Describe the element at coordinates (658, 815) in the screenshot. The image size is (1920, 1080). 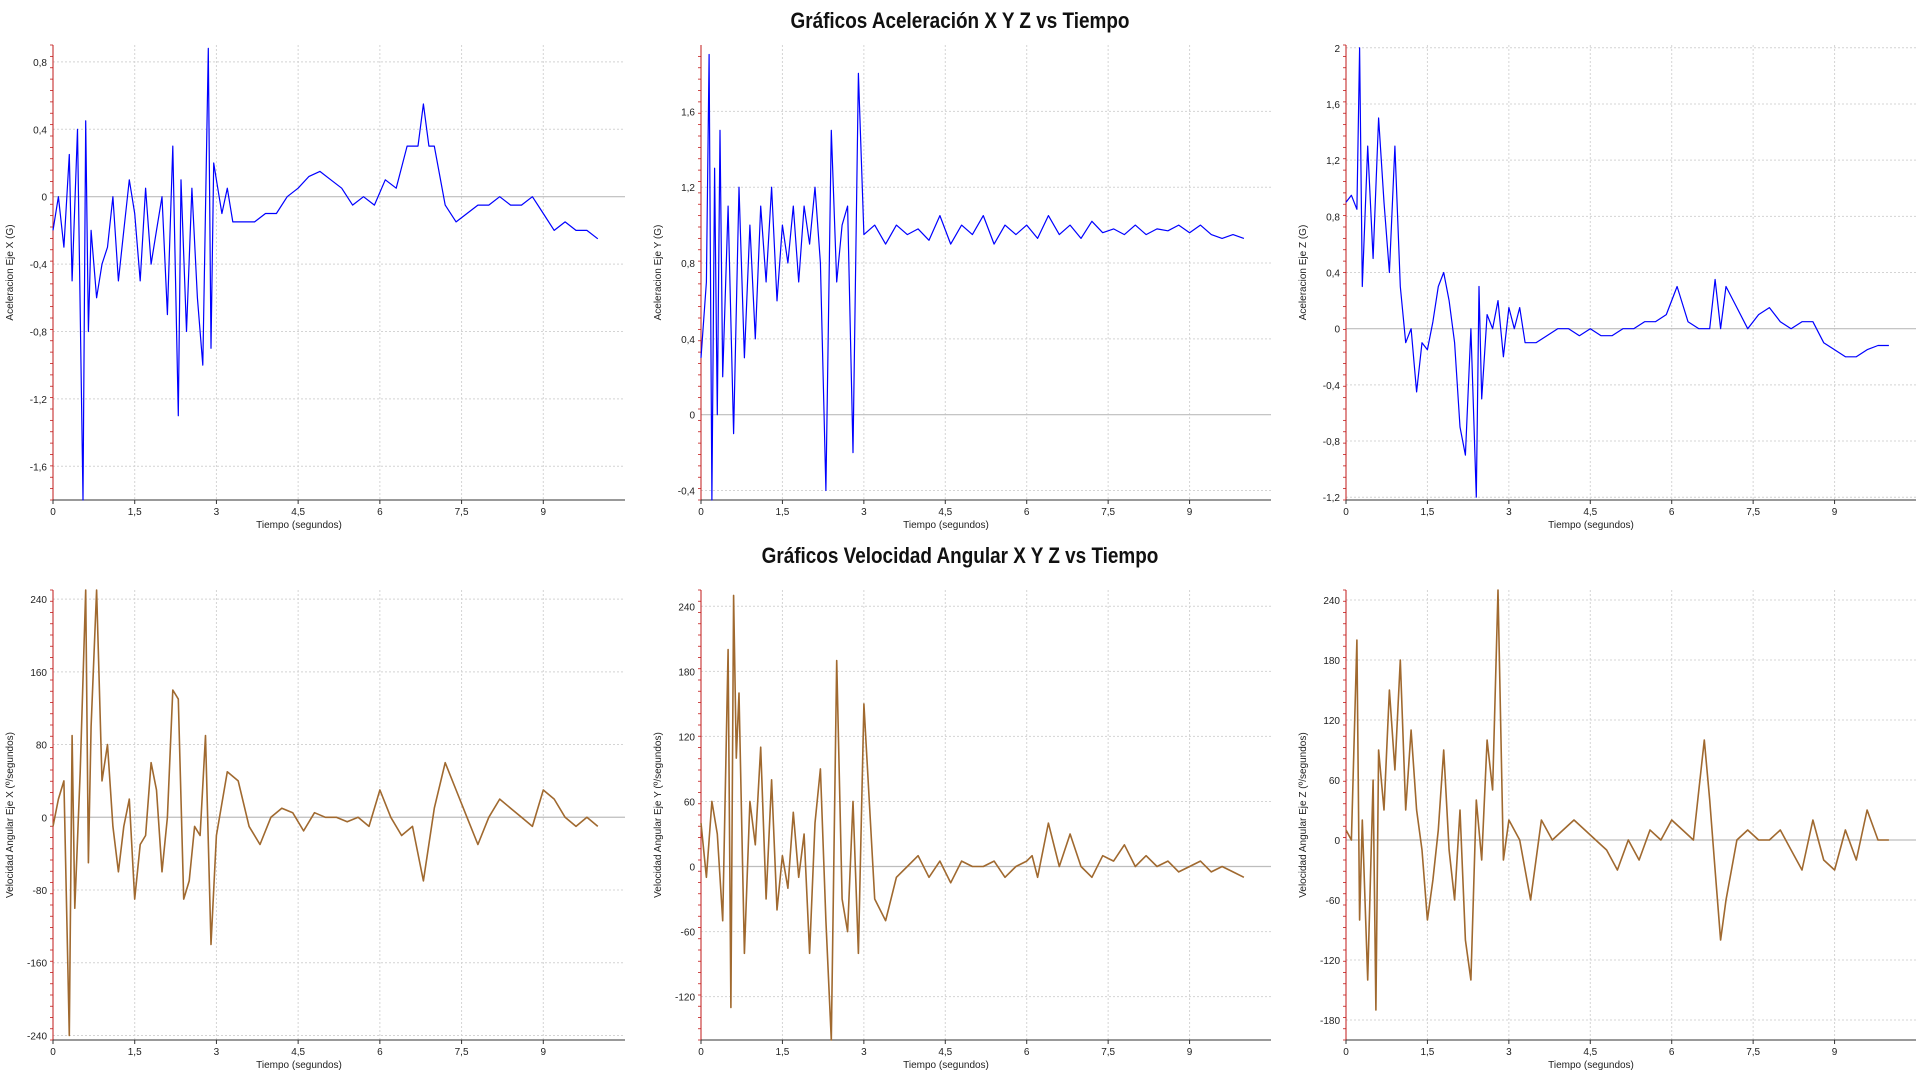
I see `y-axis-title: Velocidad Angular Eje Y (º/segundos)` at that location.